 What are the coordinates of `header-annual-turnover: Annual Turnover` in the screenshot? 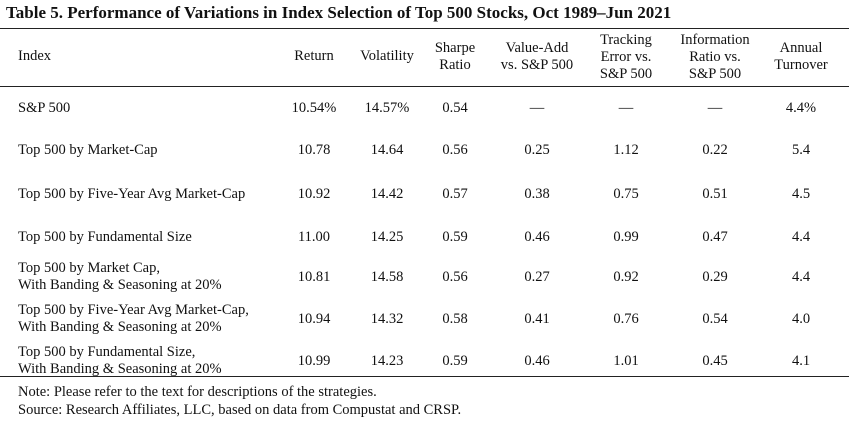 It's located at (801, 56).